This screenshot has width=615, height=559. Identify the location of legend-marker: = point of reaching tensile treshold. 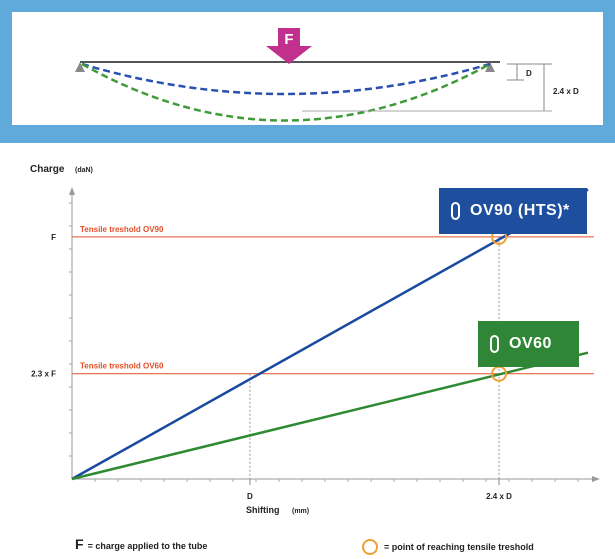
(448, 547).